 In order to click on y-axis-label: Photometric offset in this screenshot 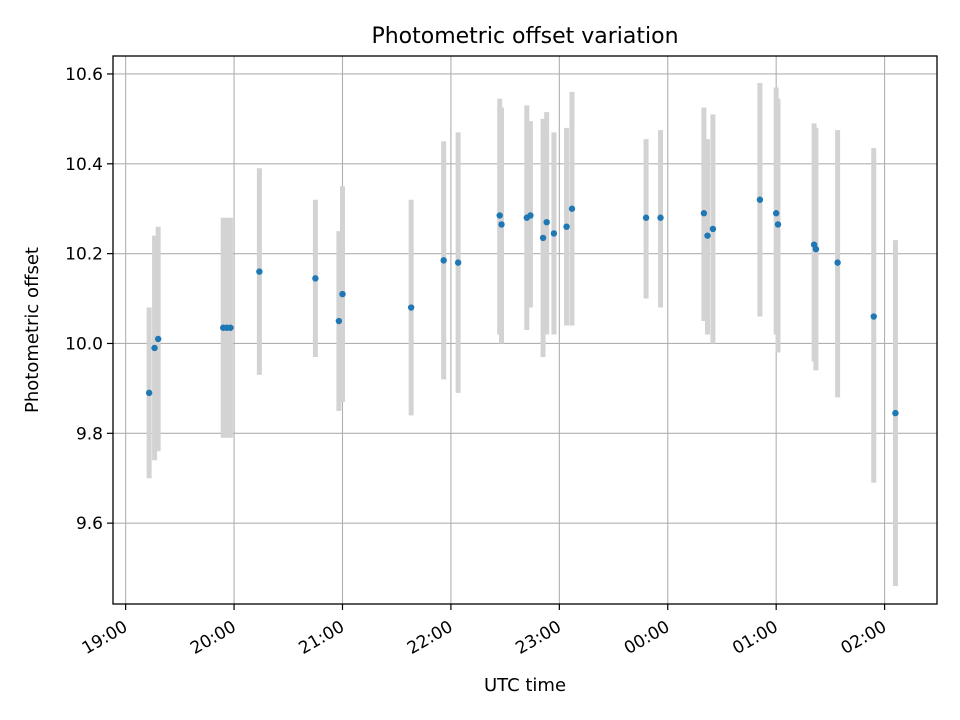, I will do `click(32, 330)`.